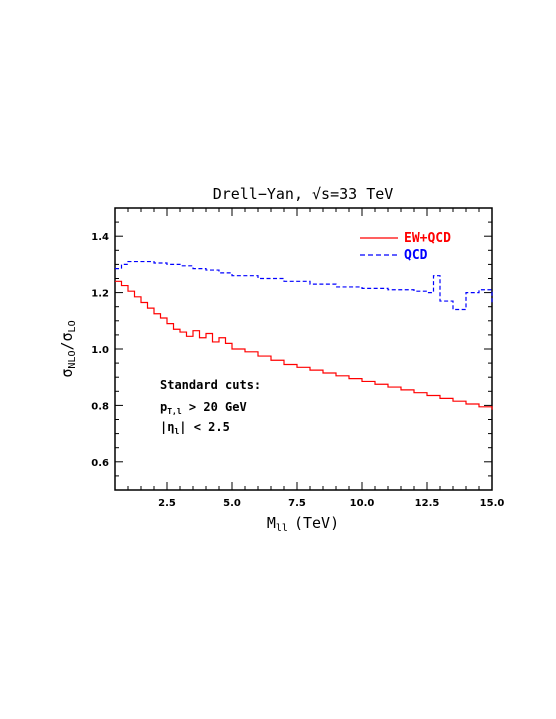  Describe the element at coordinates (167, 427) in the screenshot. I see `annotation-eta: |η` at that location.